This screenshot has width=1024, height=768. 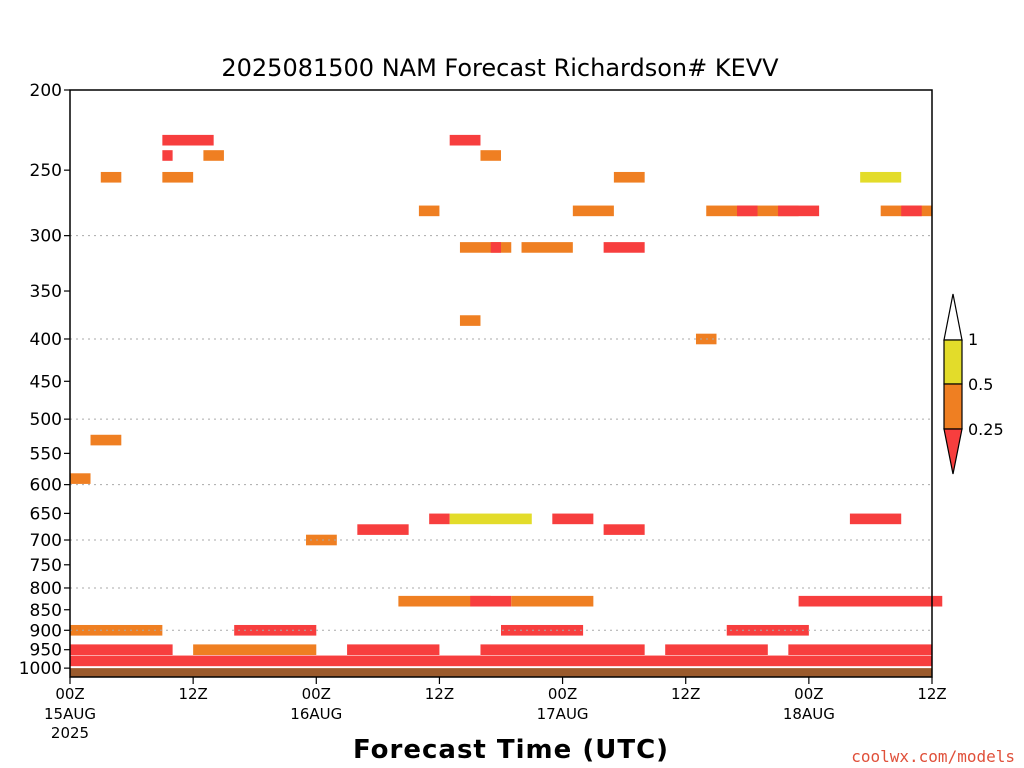 I want to click on x-tick-date: 17AUG, so click(x=563, y=714).